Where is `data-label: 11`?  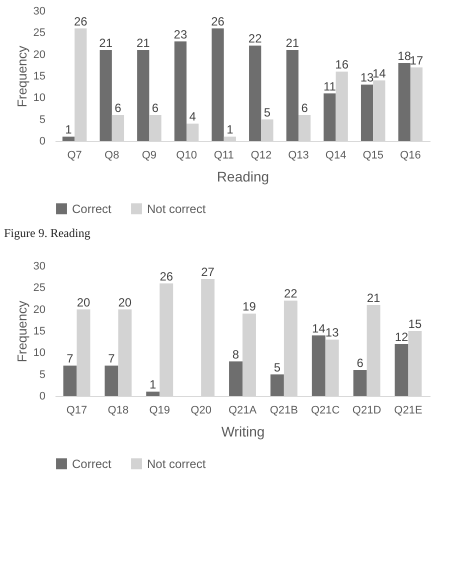
data-label: 11 is located at coordinates (329, 86).